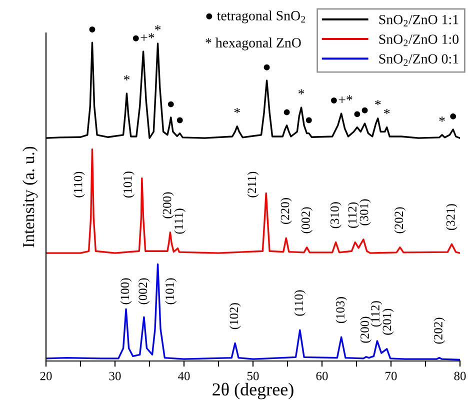  I want to click on legend-label: SnO$_{2}$/ZnO 0:1, so click(418, 60).